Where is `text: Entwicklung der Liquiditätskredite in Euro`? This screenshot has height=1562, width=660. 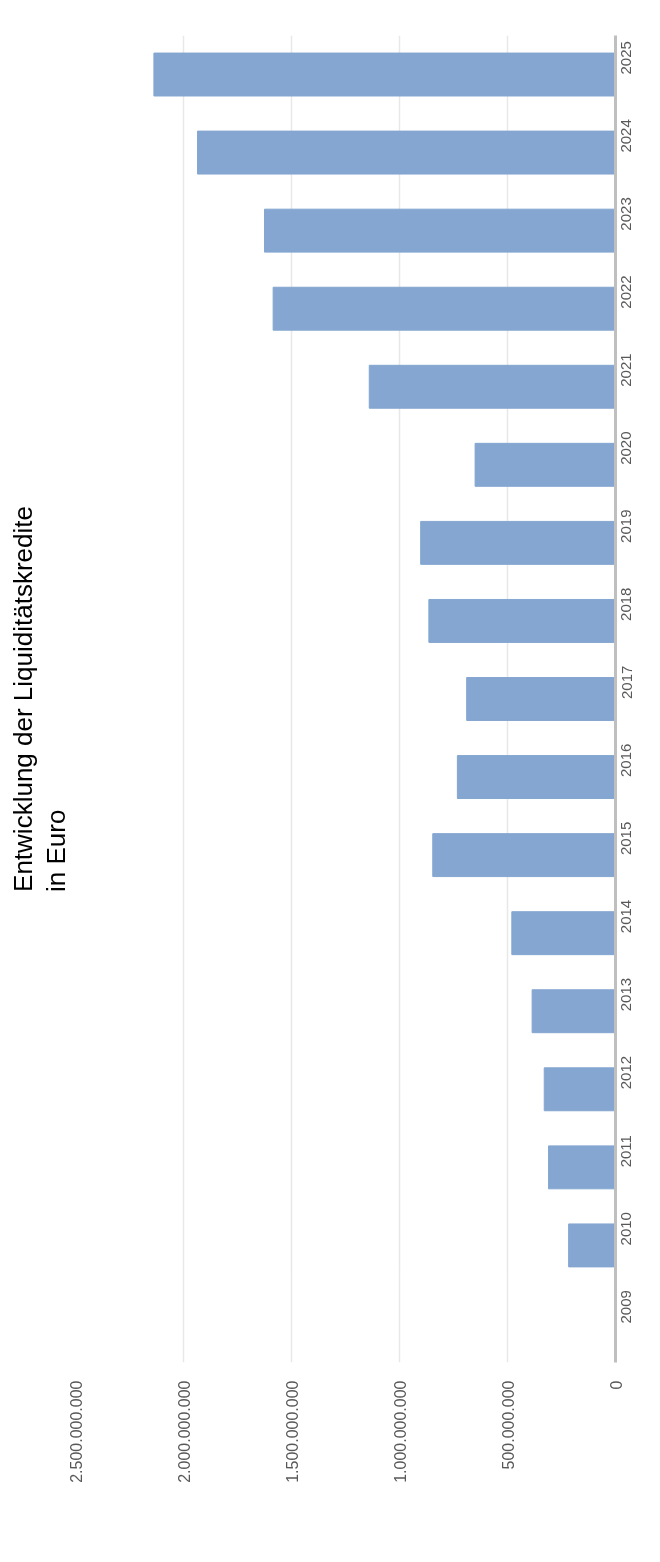 text: Entwicklung der Liquiditätskredite in Euro is located at coordinates (39, 699).